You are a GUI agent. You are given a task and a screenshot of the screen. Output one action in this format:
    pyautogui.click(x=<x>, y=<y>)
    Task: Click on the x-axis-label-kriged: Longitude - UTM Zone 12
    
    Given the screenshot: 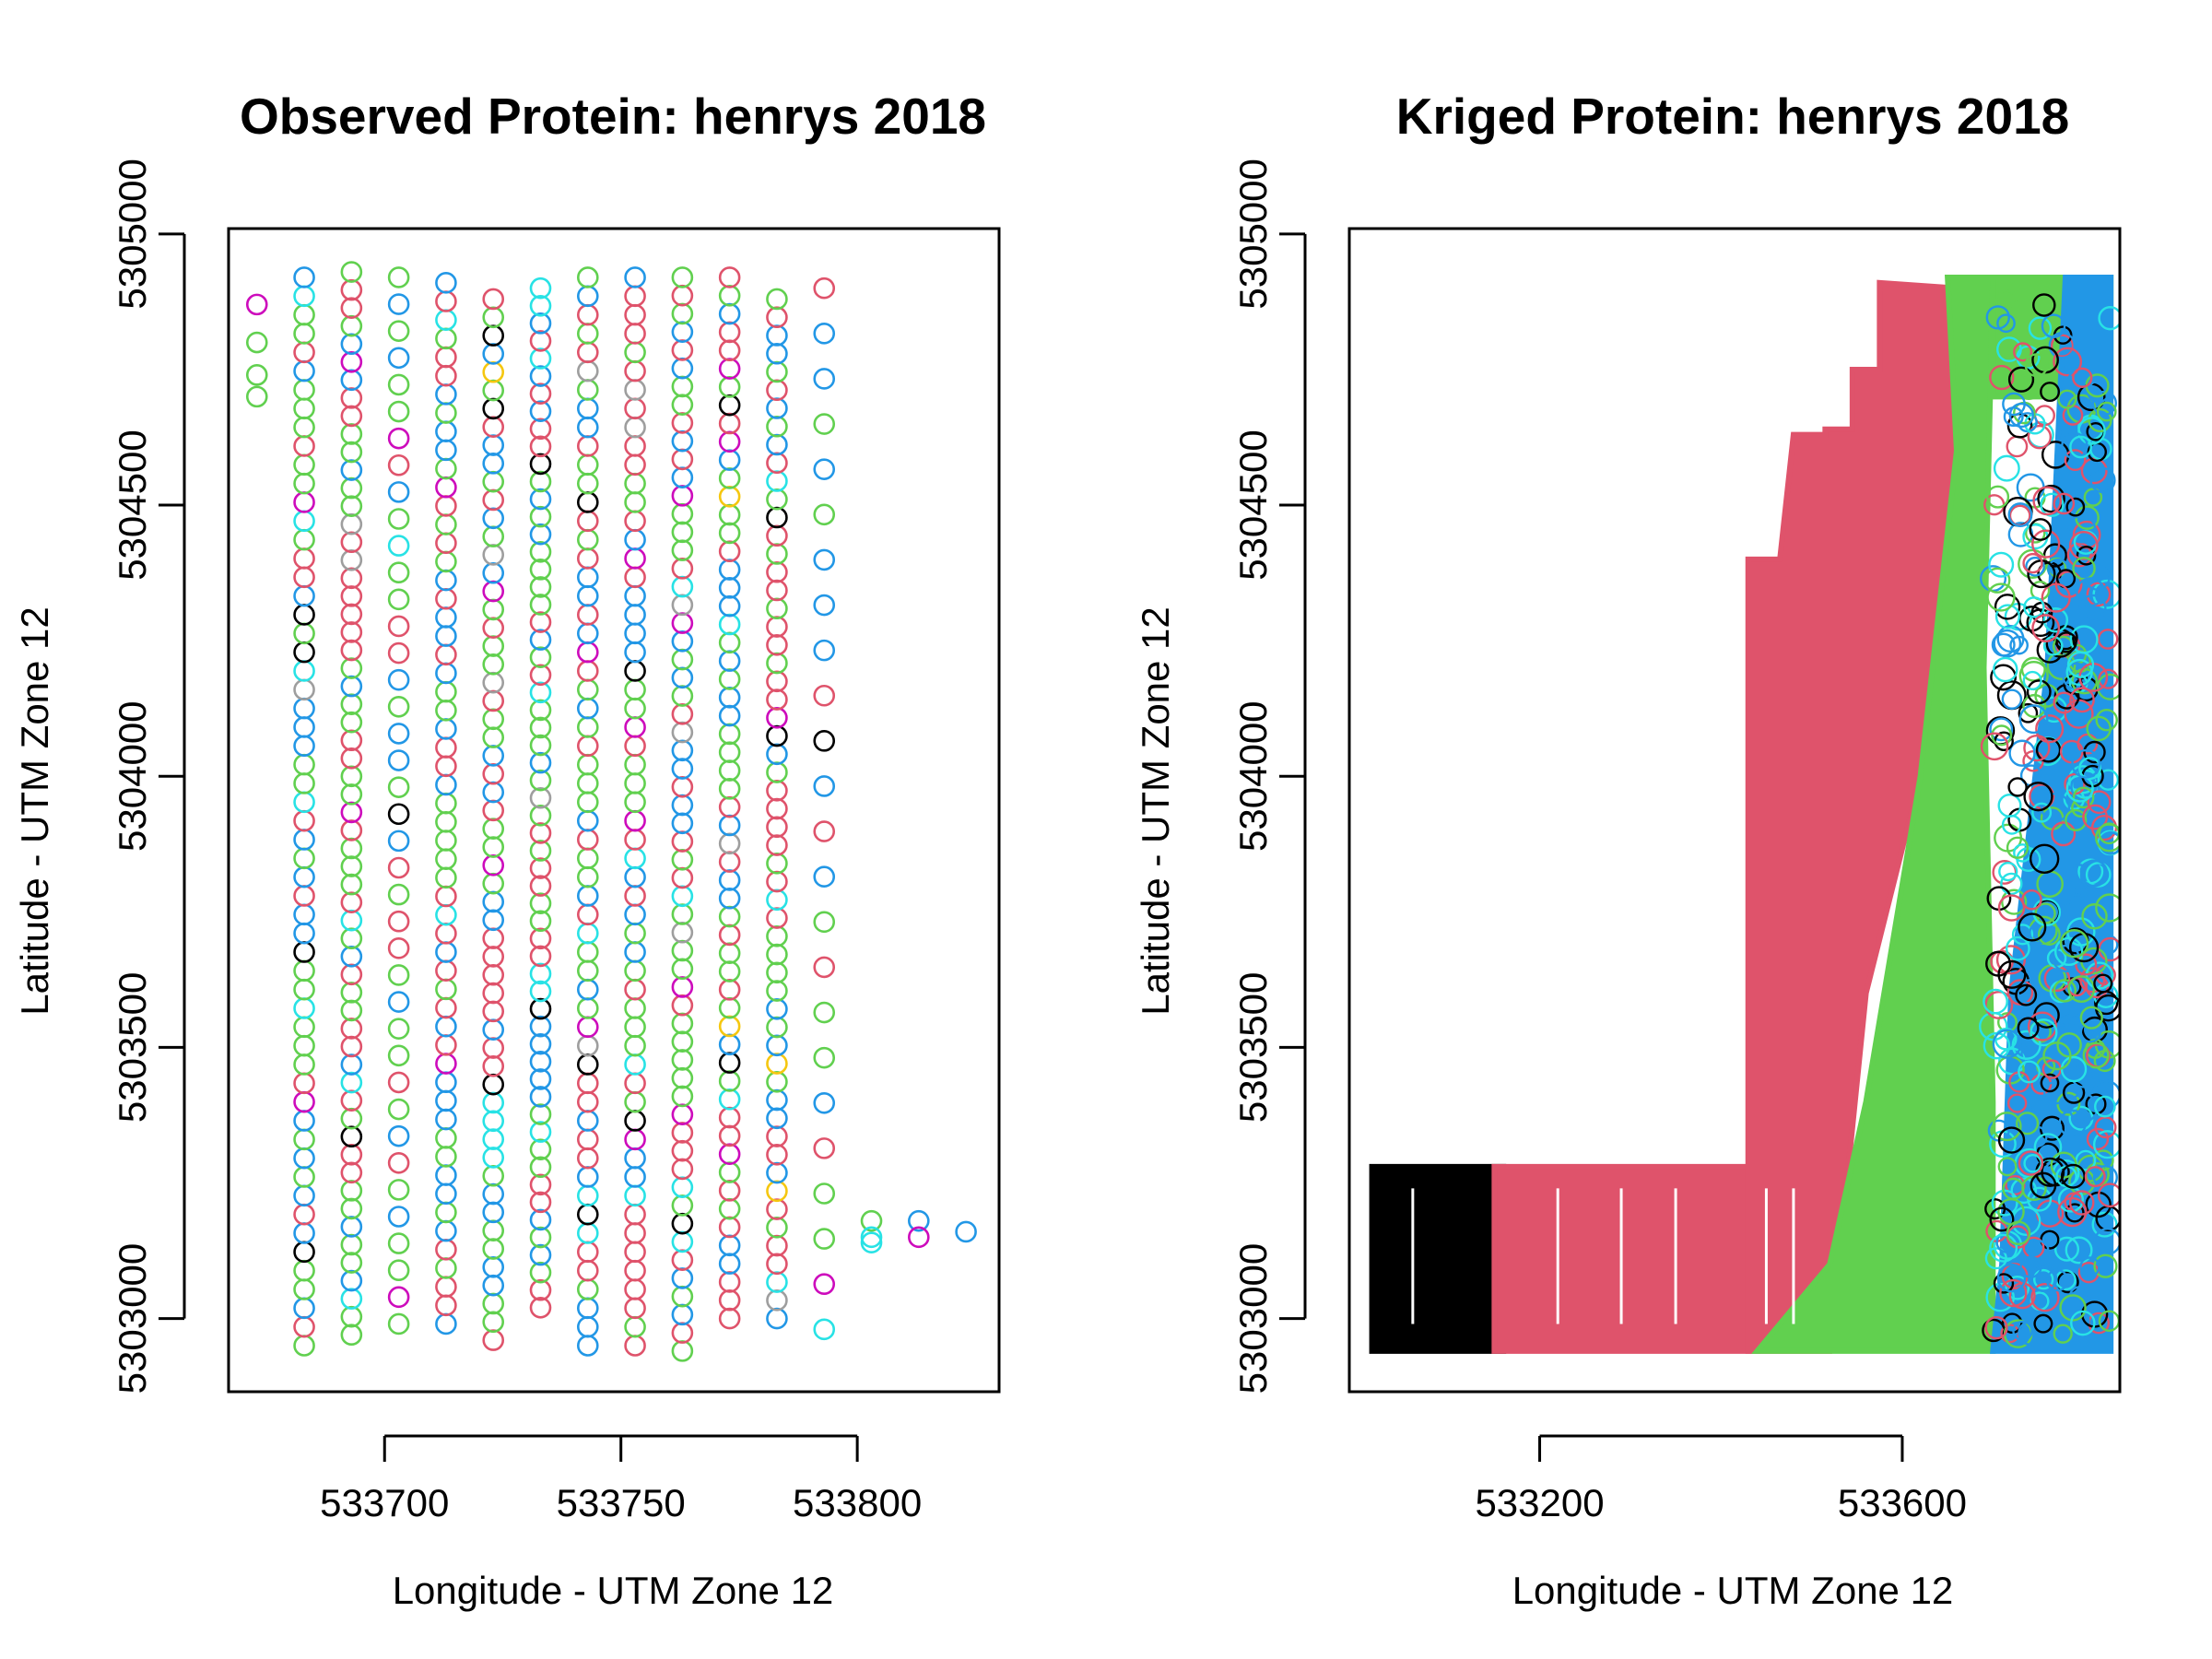 What is the action you would take?
    pyautogui.click(x=1733, y=1590)
    